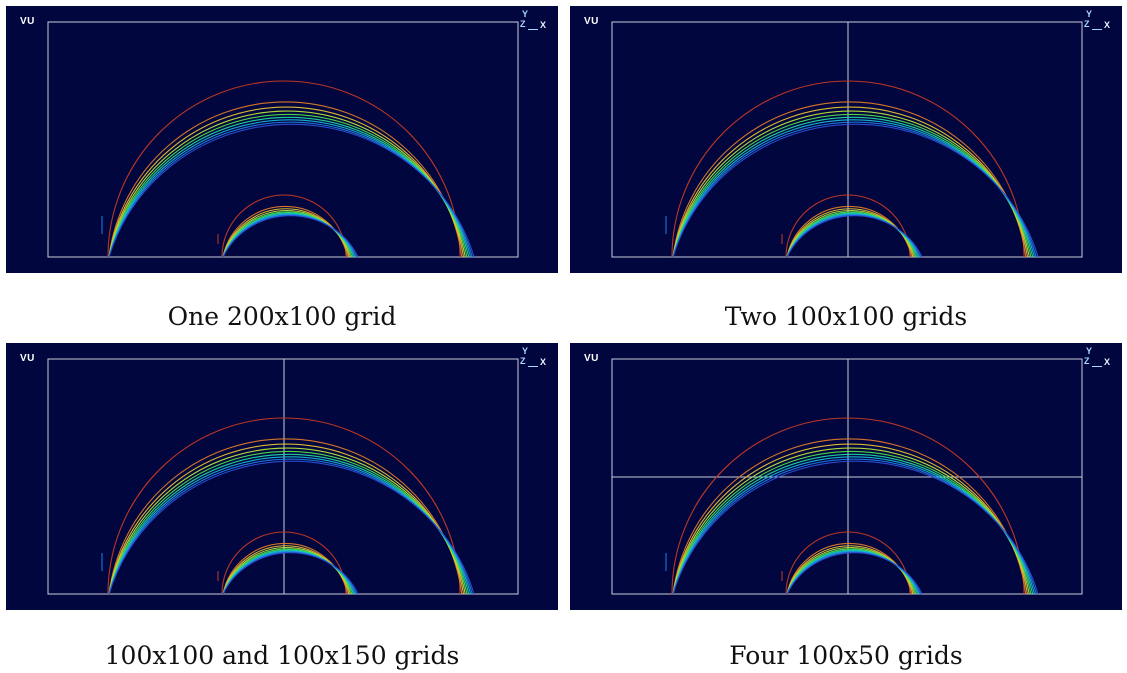 The height and width of the screenshot is (673, 1127). What do you see at coordinates (282, 655) in the screenshot?
I see `caption-panel-3: 100x100 and 100x150 grids` at bounding box center [282, 655].